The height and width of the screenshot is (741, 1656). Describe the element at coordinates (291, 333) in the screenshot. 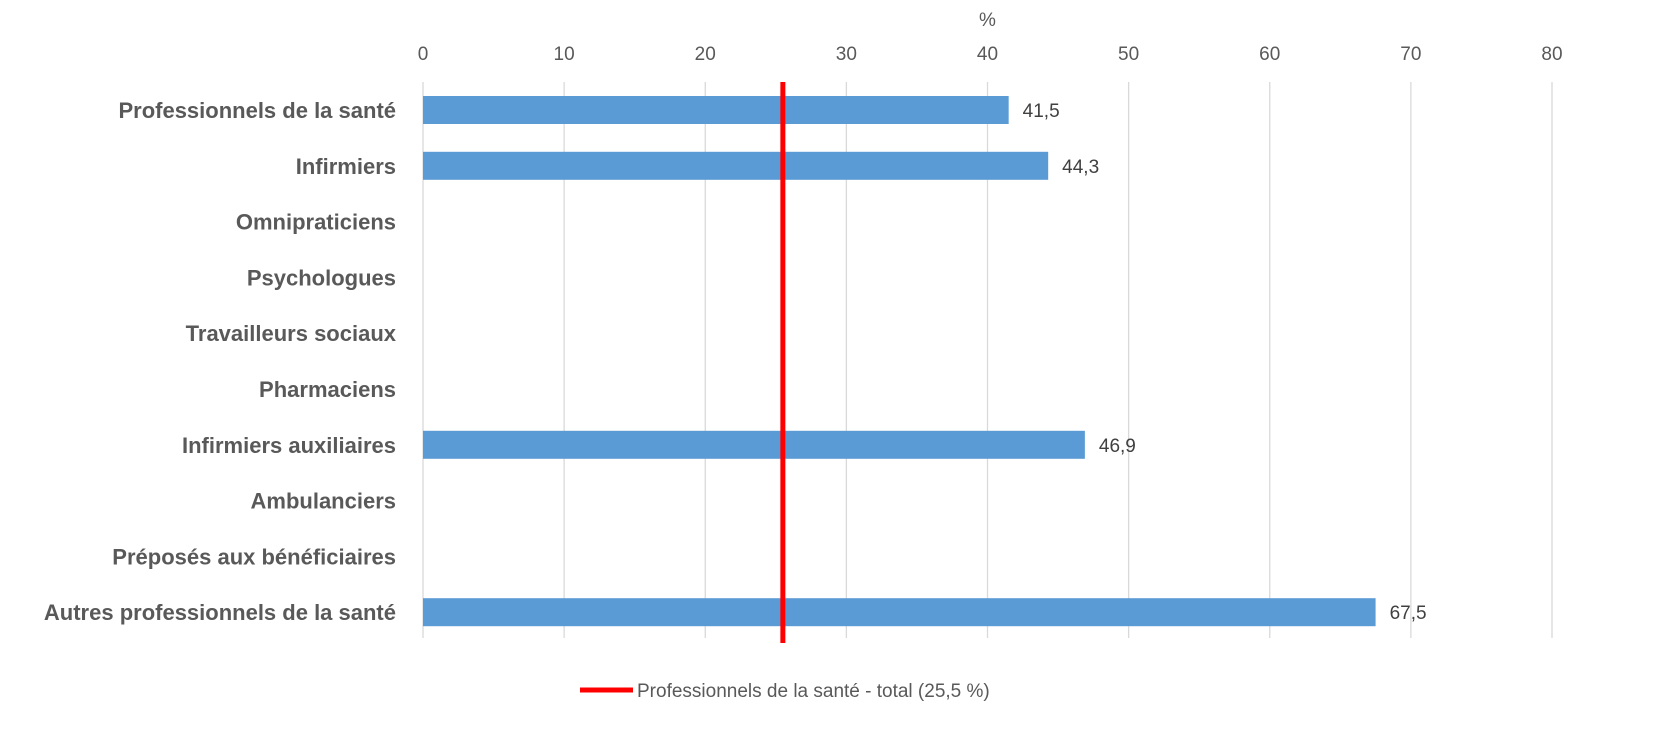

I see `category-label: Travailleurs sociaux` at that location.